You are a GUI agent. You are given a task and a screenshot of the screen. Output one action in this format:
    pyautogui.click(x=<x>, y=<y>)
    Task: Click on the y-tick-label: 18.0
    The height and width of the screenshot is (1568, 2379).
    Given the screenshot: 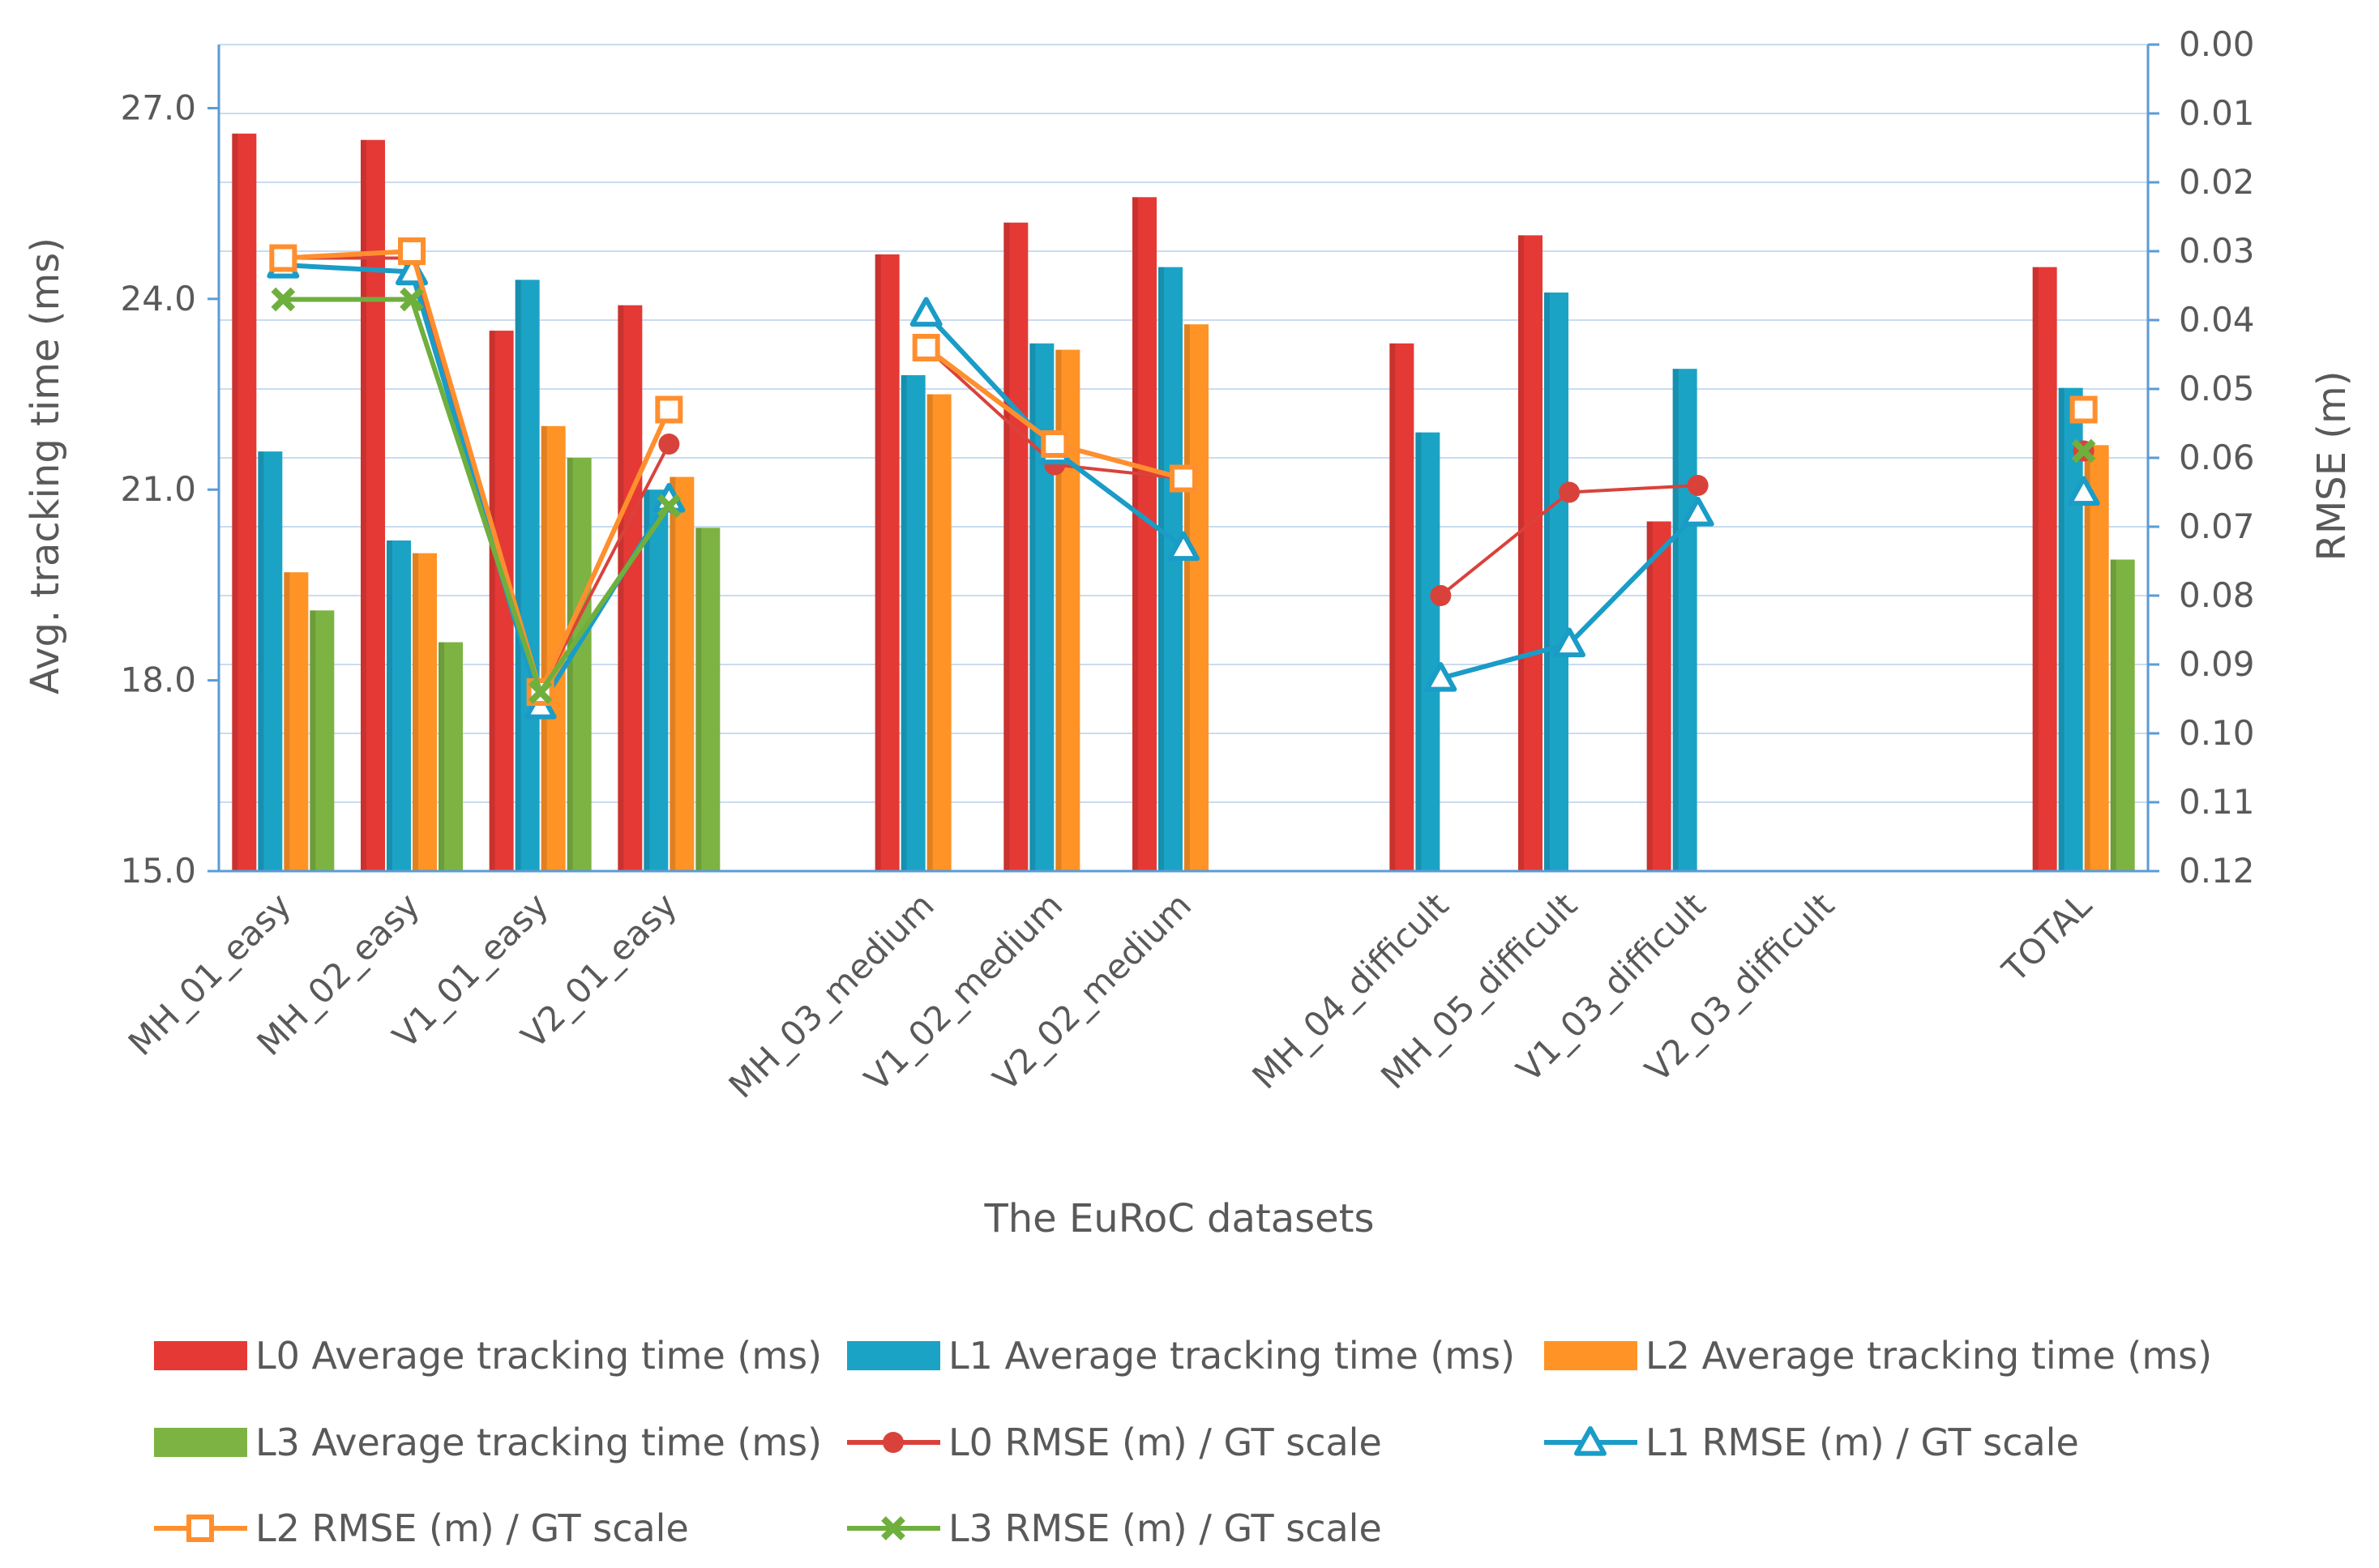 What is the action you would take?
    pyautogui.click(x=158, y=680)
    